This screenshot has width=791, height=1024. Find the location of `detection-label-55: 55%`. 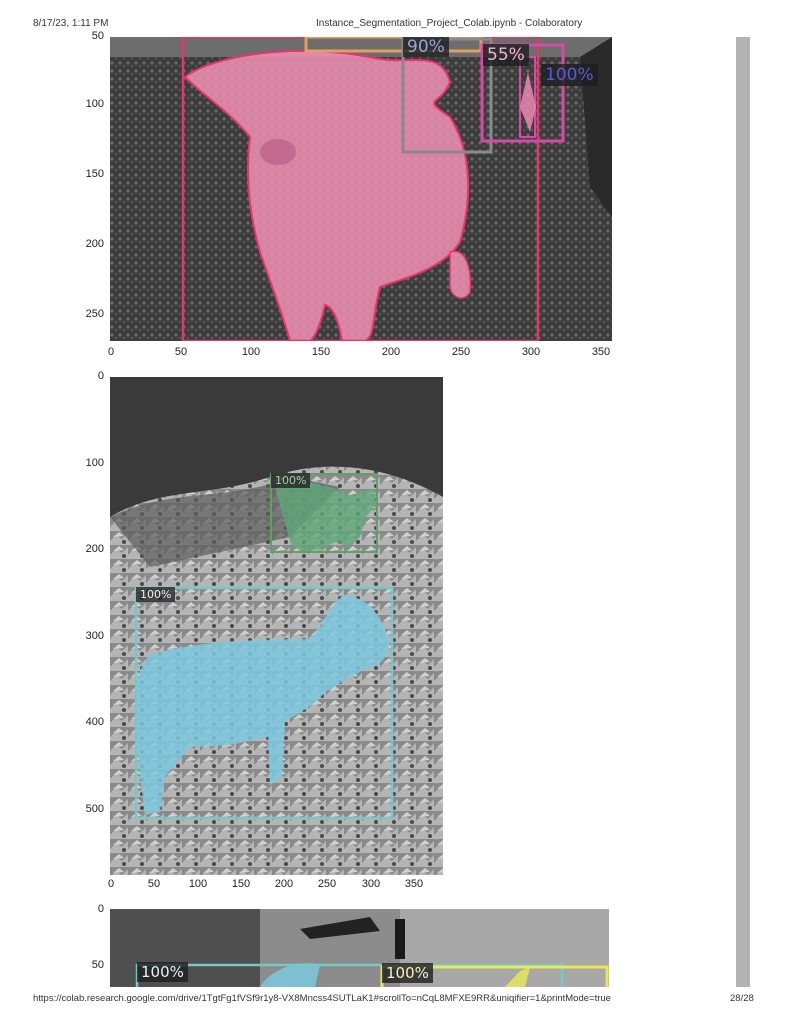

detection-label-55: 55% is located at coordinates (506, 55).